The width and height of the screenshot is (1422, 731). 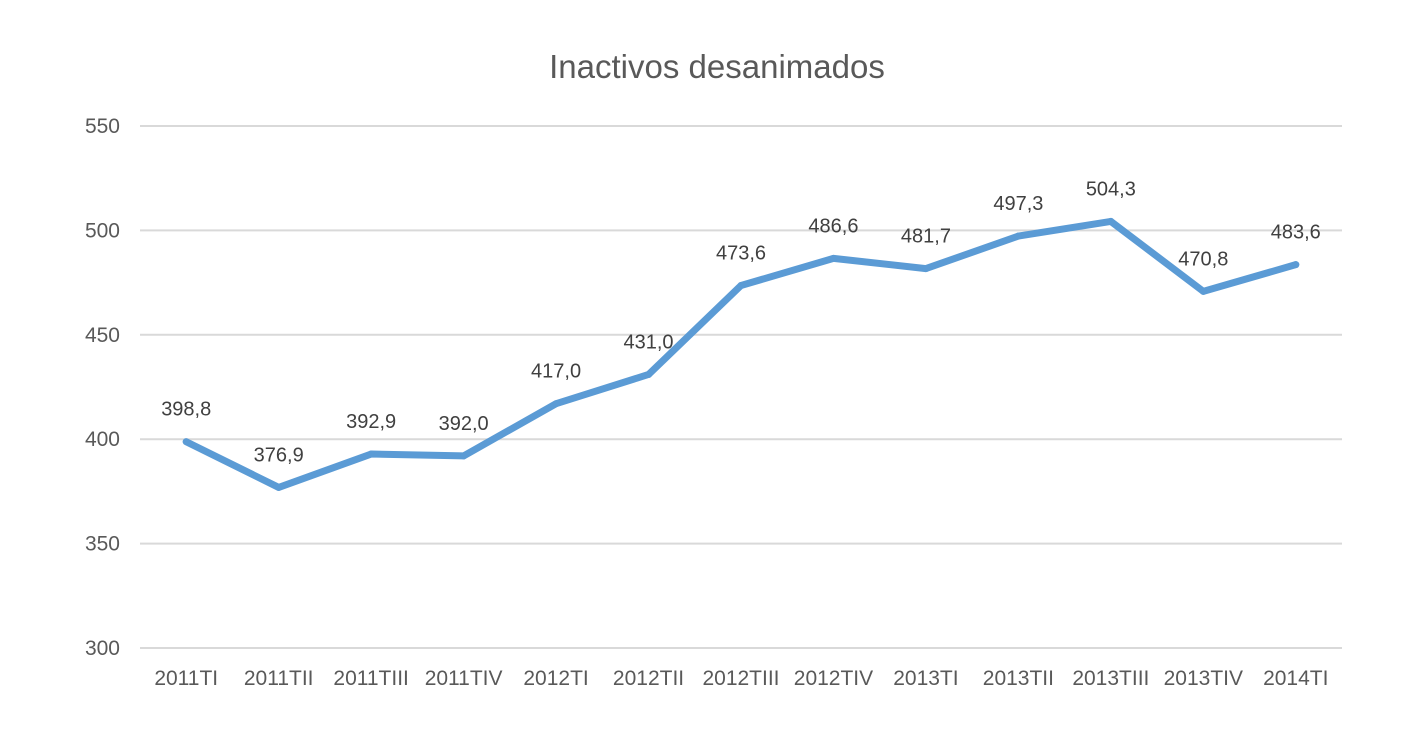 What do you see at coordinates (371, 422) in the screenshot?
I see `data-label: 392,9` at bounding box center [371, 422].